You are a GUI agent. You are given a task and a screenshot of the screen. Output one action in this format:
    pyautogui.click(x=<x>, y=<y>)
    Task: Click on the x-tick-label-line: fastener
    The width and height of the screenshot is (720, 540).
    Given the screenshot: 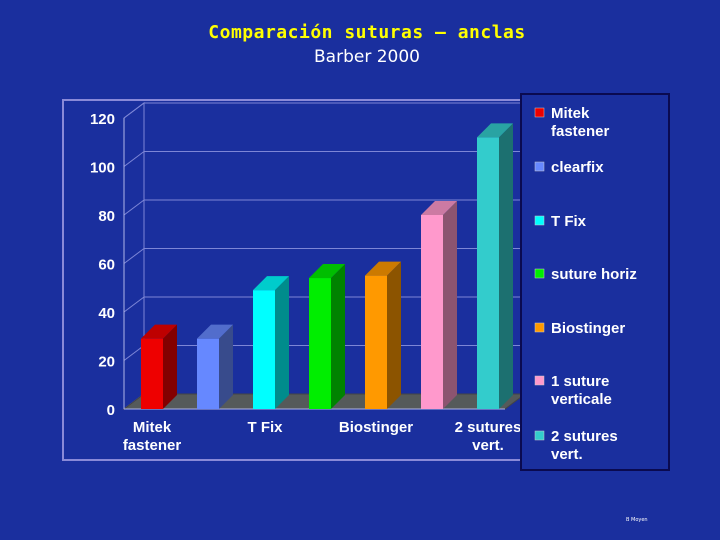 What is the action you would take?
    pyautogui.click(x=152, y=445)
    